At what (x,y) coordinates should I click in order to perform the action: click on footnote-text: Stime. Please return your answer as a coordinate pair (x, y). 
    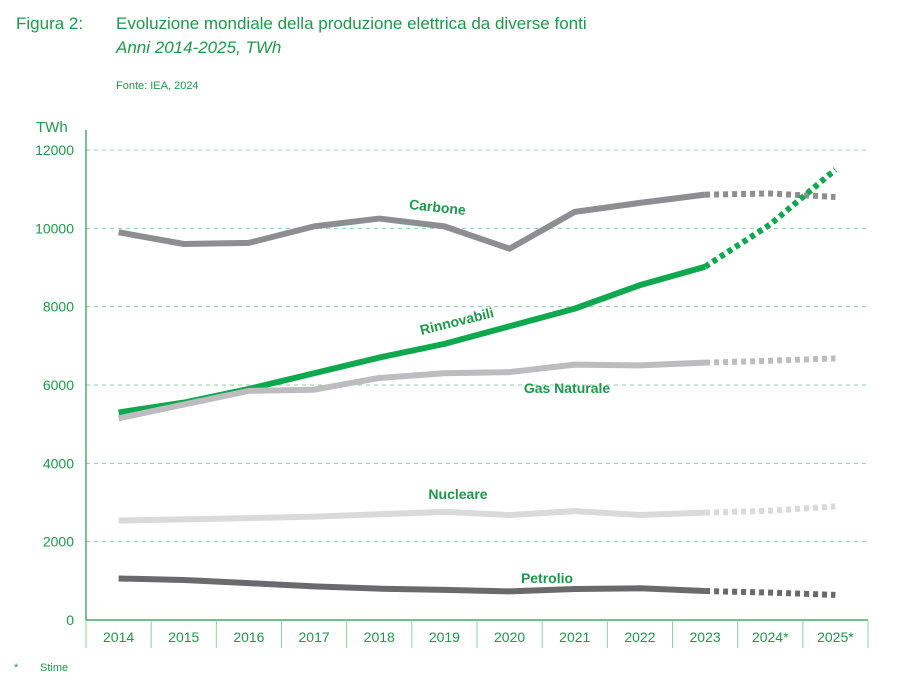
    Looking at the image, I should click on (54, 668).